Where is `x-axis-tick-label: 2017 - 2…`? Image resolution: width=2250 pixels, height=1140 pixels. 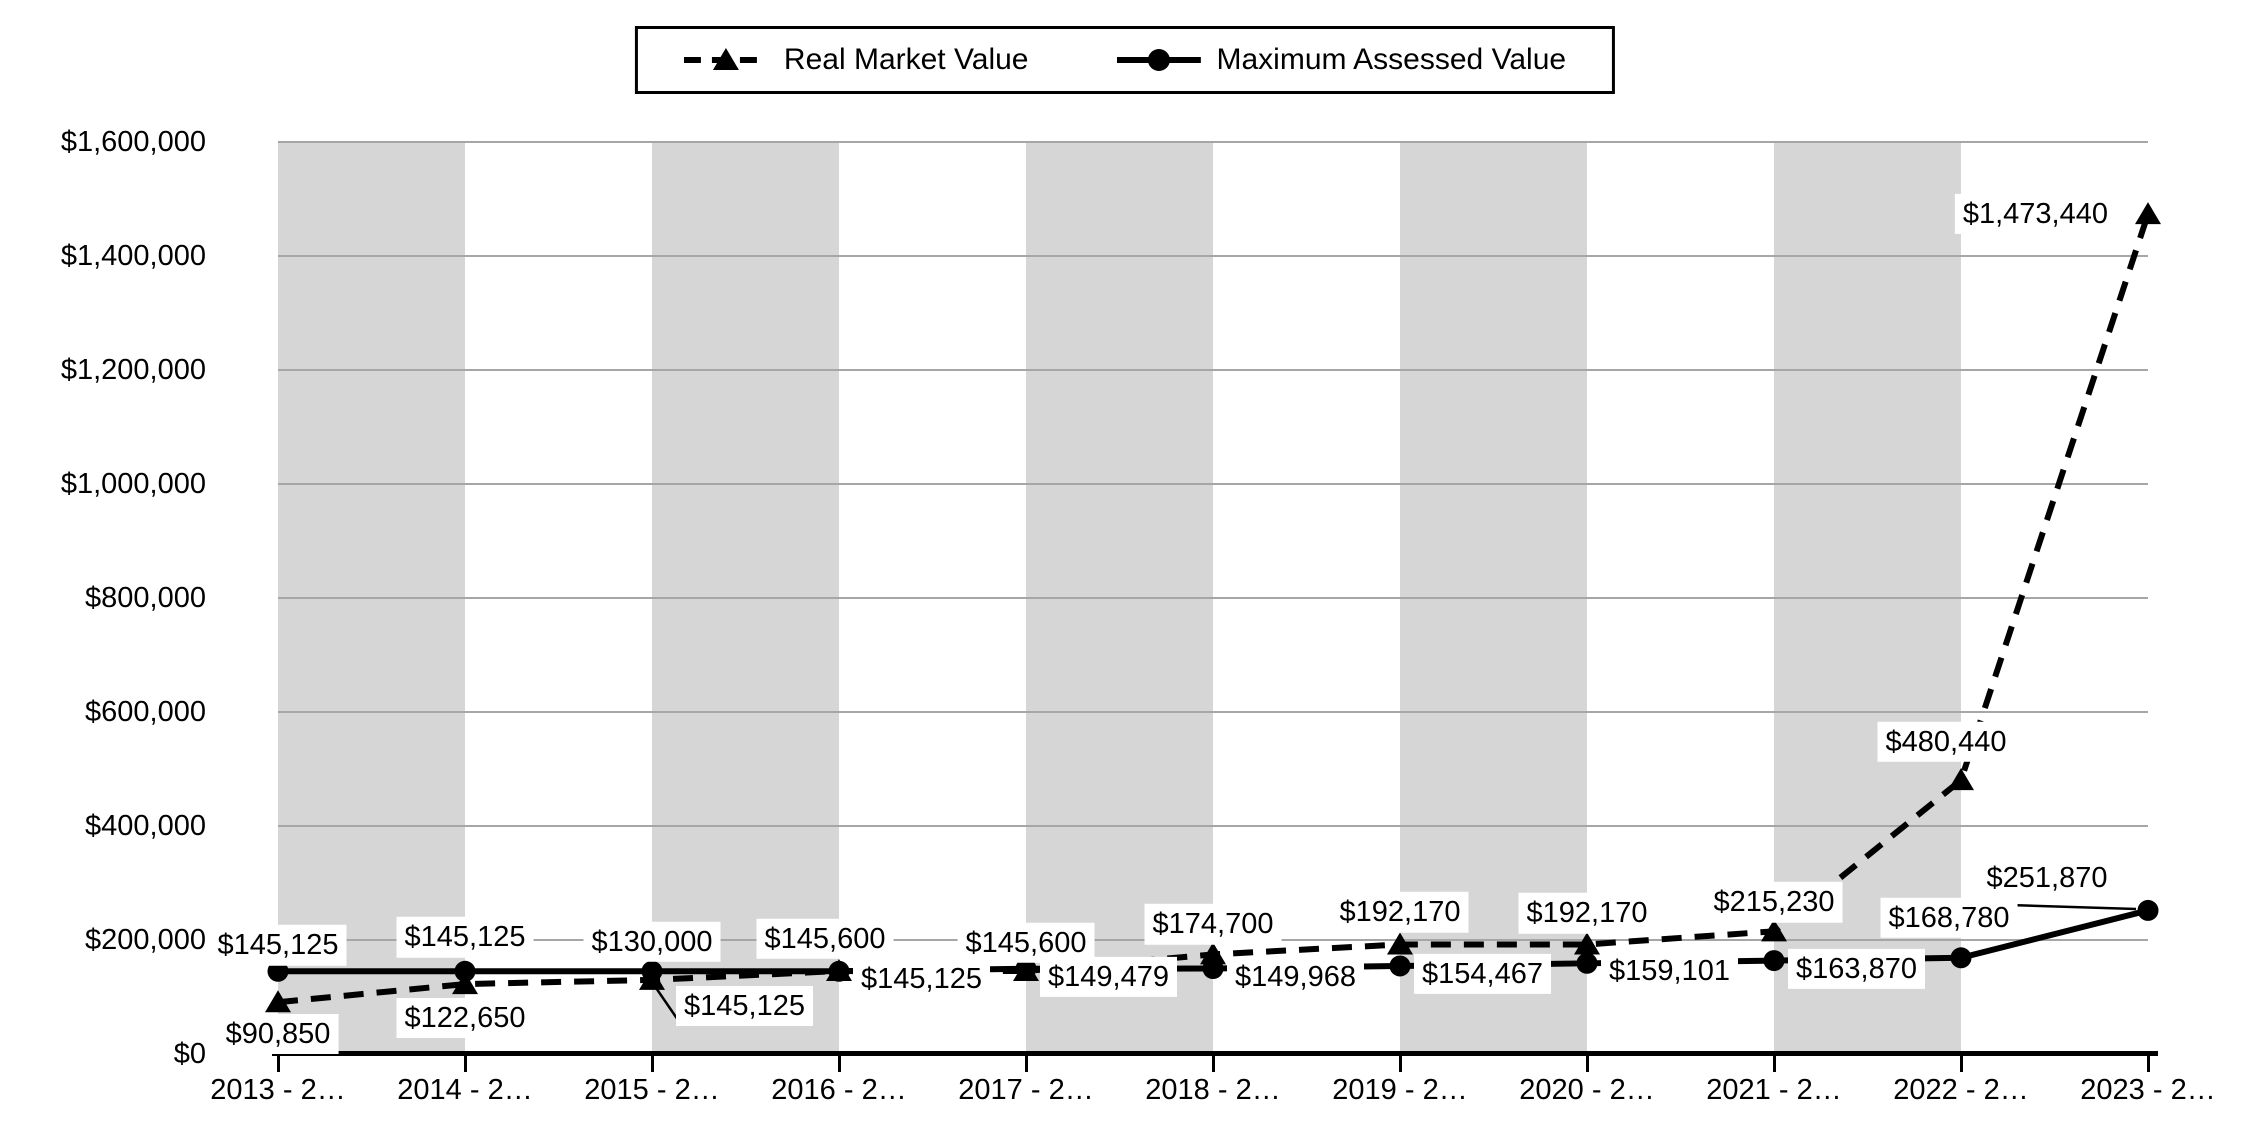 x-axis-tick-label: 2017 - 2… is located at coordinates (1026, 1090).